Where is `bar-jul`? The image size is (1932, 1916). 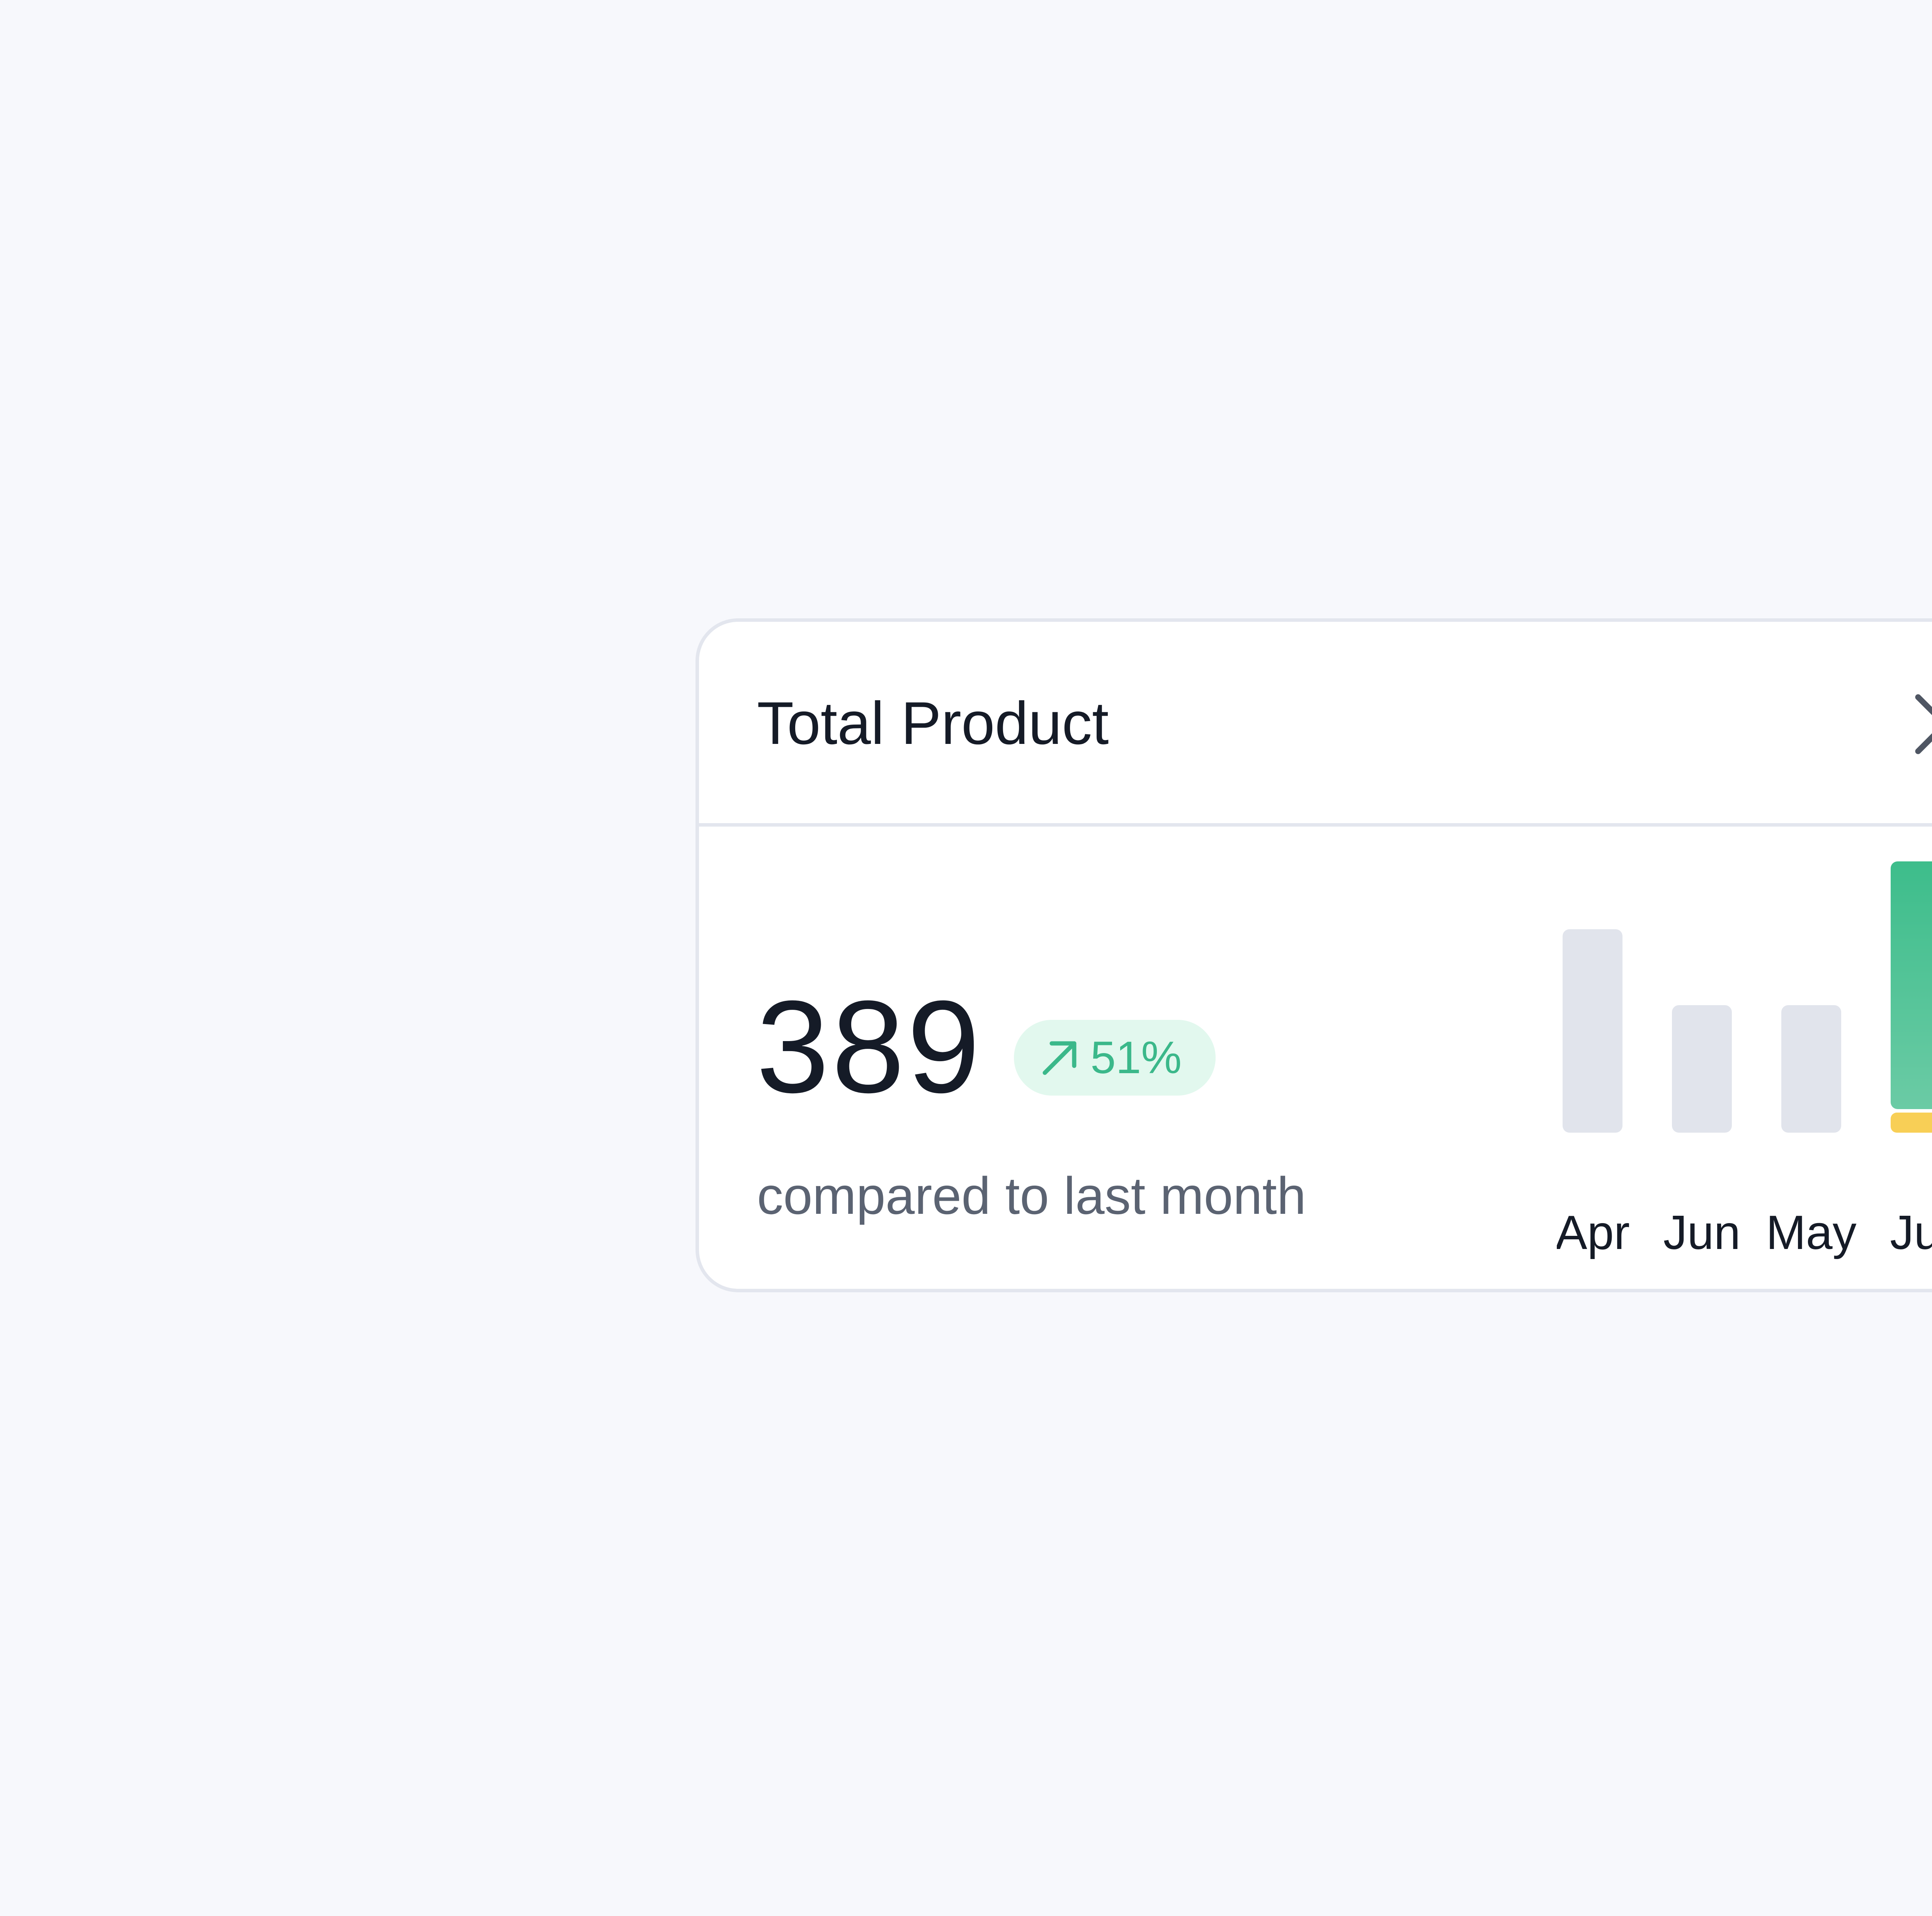 bar-jul is located at coordinates (1912, 997).